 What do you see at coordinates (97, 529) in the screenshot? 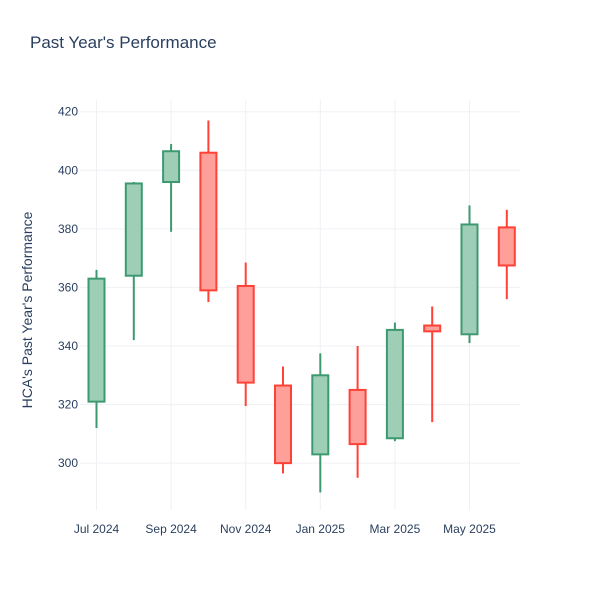
I see `x-tick-label: Jul 2024` at bounding box center [97, 529].